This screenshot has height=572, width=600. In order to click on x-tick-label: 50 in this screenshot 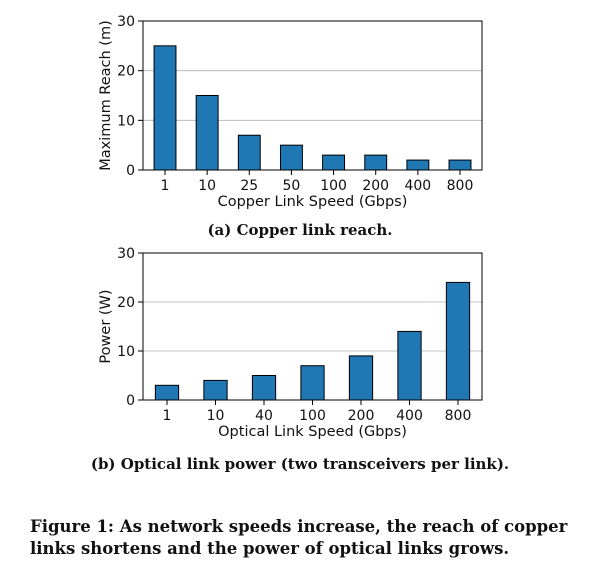, I will do `click(292, 186)`.